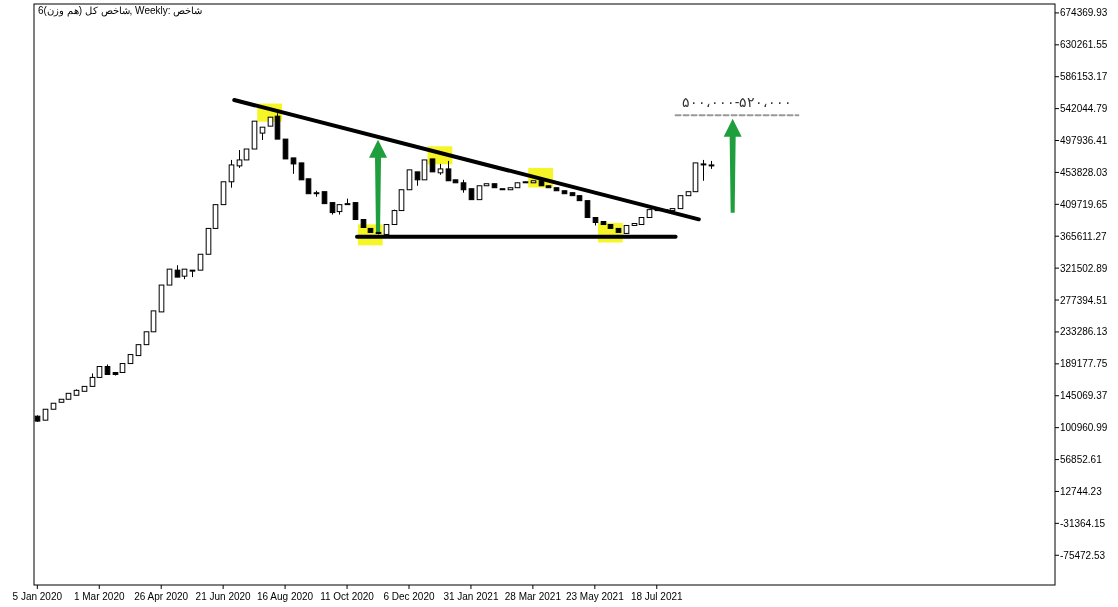 The image size is (1118, 607). Describe the element at coordinates (347, 596) in the screenshot. I see `x-tick-label: 11 Oct 2020` at that location.